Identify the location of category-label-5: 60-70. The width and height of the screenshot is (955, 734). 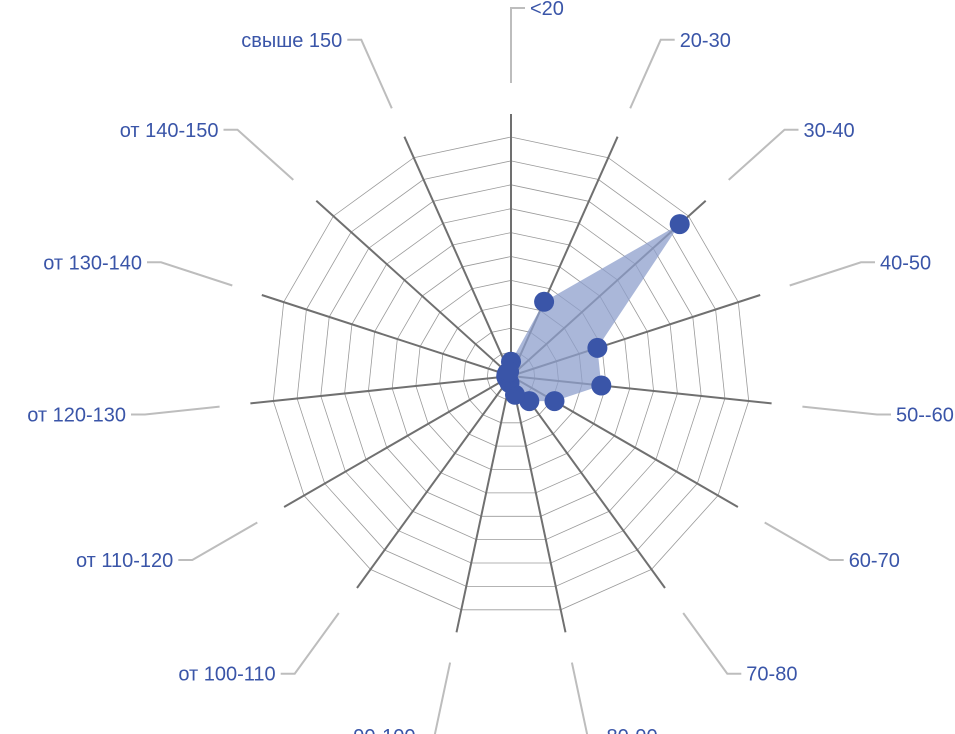
(874, 561).